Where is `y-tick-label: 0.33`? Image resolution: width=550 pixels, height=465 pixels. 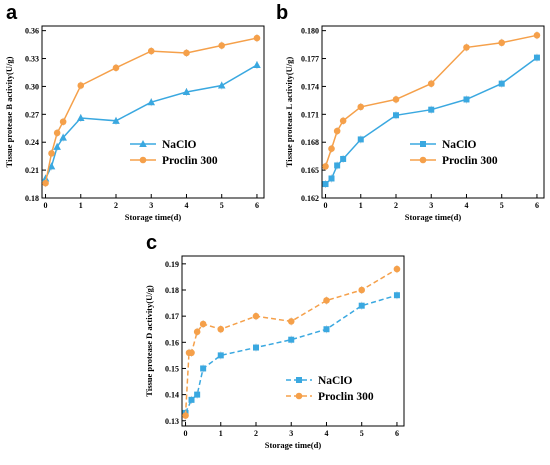
y-tick-label: 0.33 is located at coordinates (32, 59).